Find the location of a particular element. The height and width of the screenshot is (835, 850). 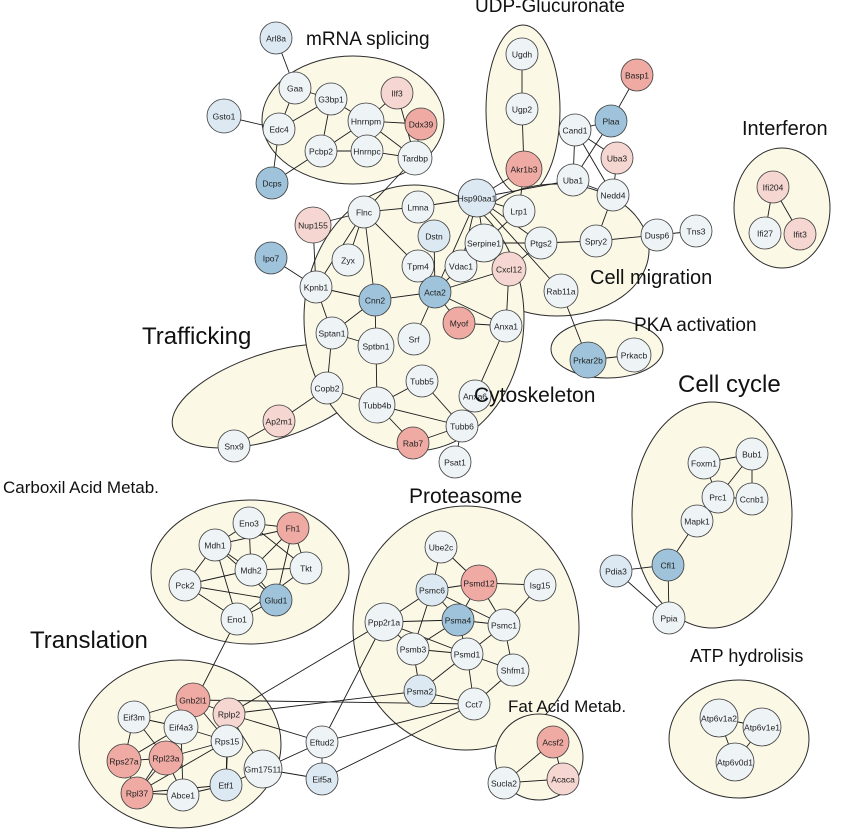

node-Ube2c: Ube2c is located at coordinates (441, 547).